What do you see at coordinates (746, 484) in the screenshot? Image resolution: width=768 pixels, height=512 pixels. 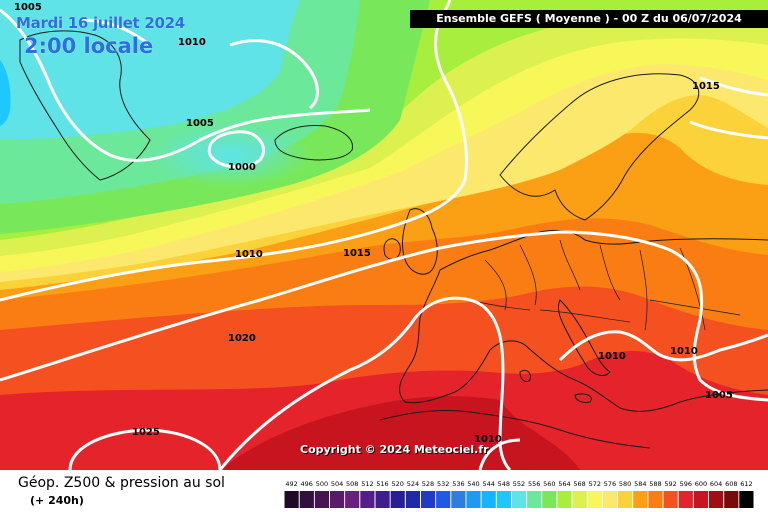 I see `scale-label: 612` at bounding box center [746, 484].